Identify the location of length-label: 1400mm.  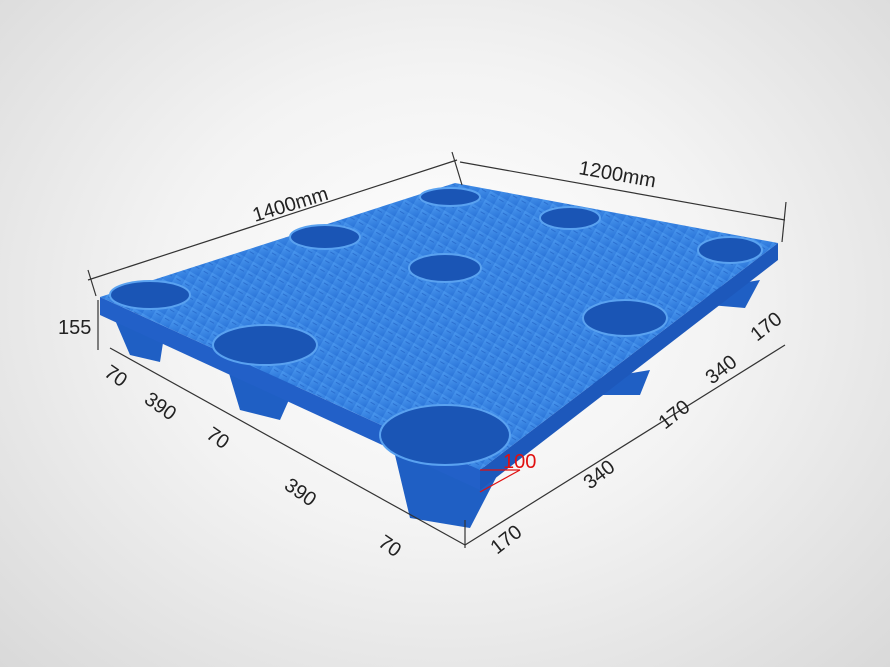
(290, 205).